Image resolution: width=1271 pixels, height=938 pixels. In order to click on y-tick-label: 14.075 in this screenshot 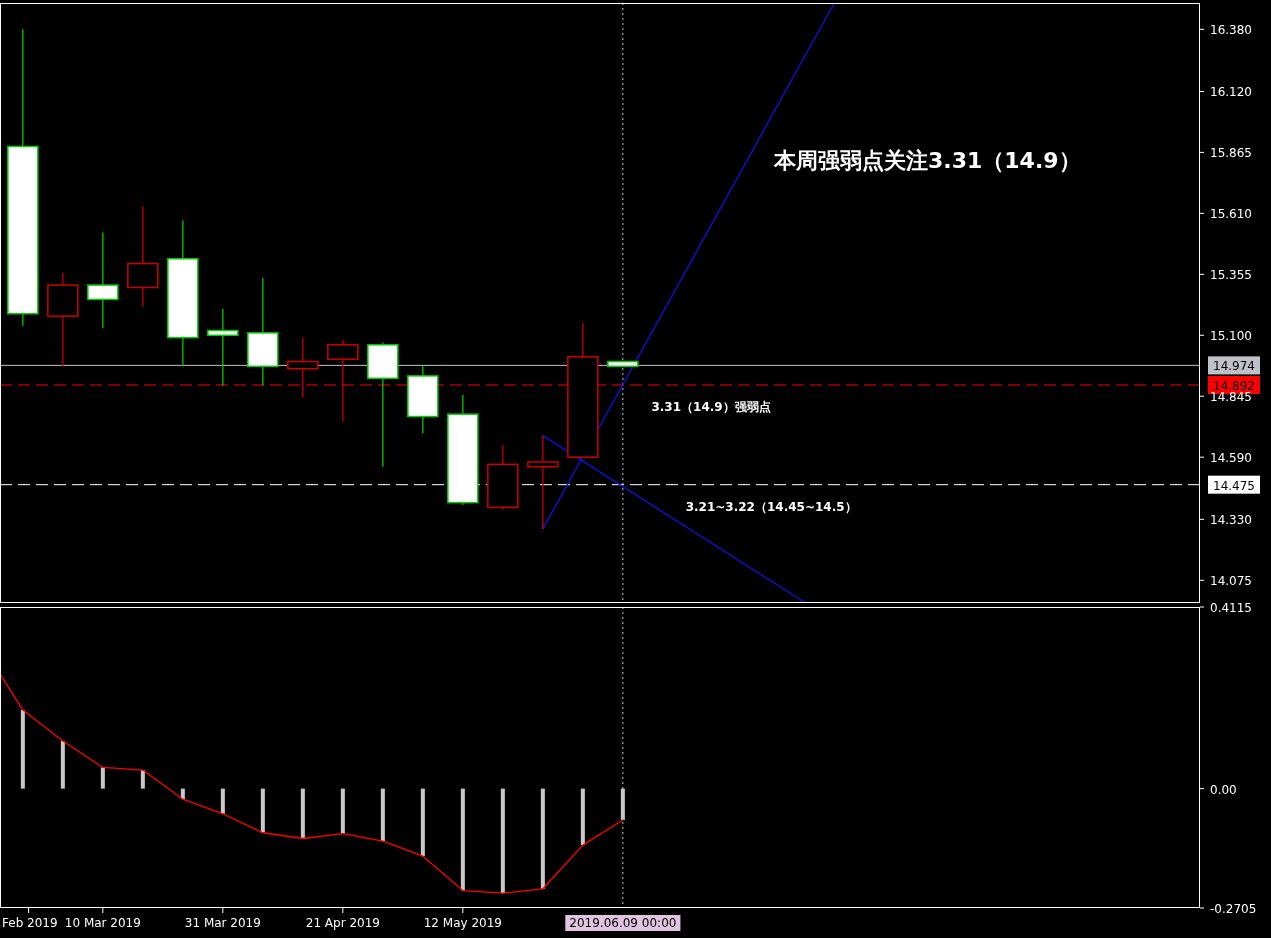, I will do `click(1231, 581)`.